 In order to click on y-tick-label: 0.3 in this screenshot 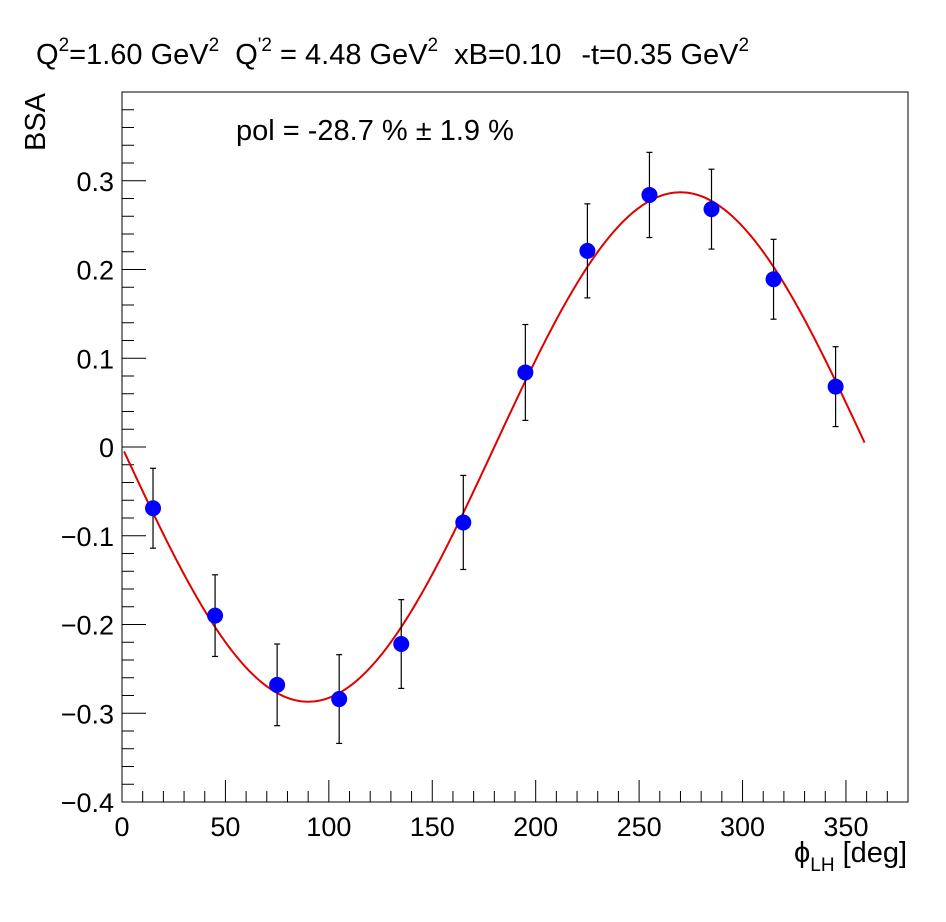, I will do `click(95, 182)`.